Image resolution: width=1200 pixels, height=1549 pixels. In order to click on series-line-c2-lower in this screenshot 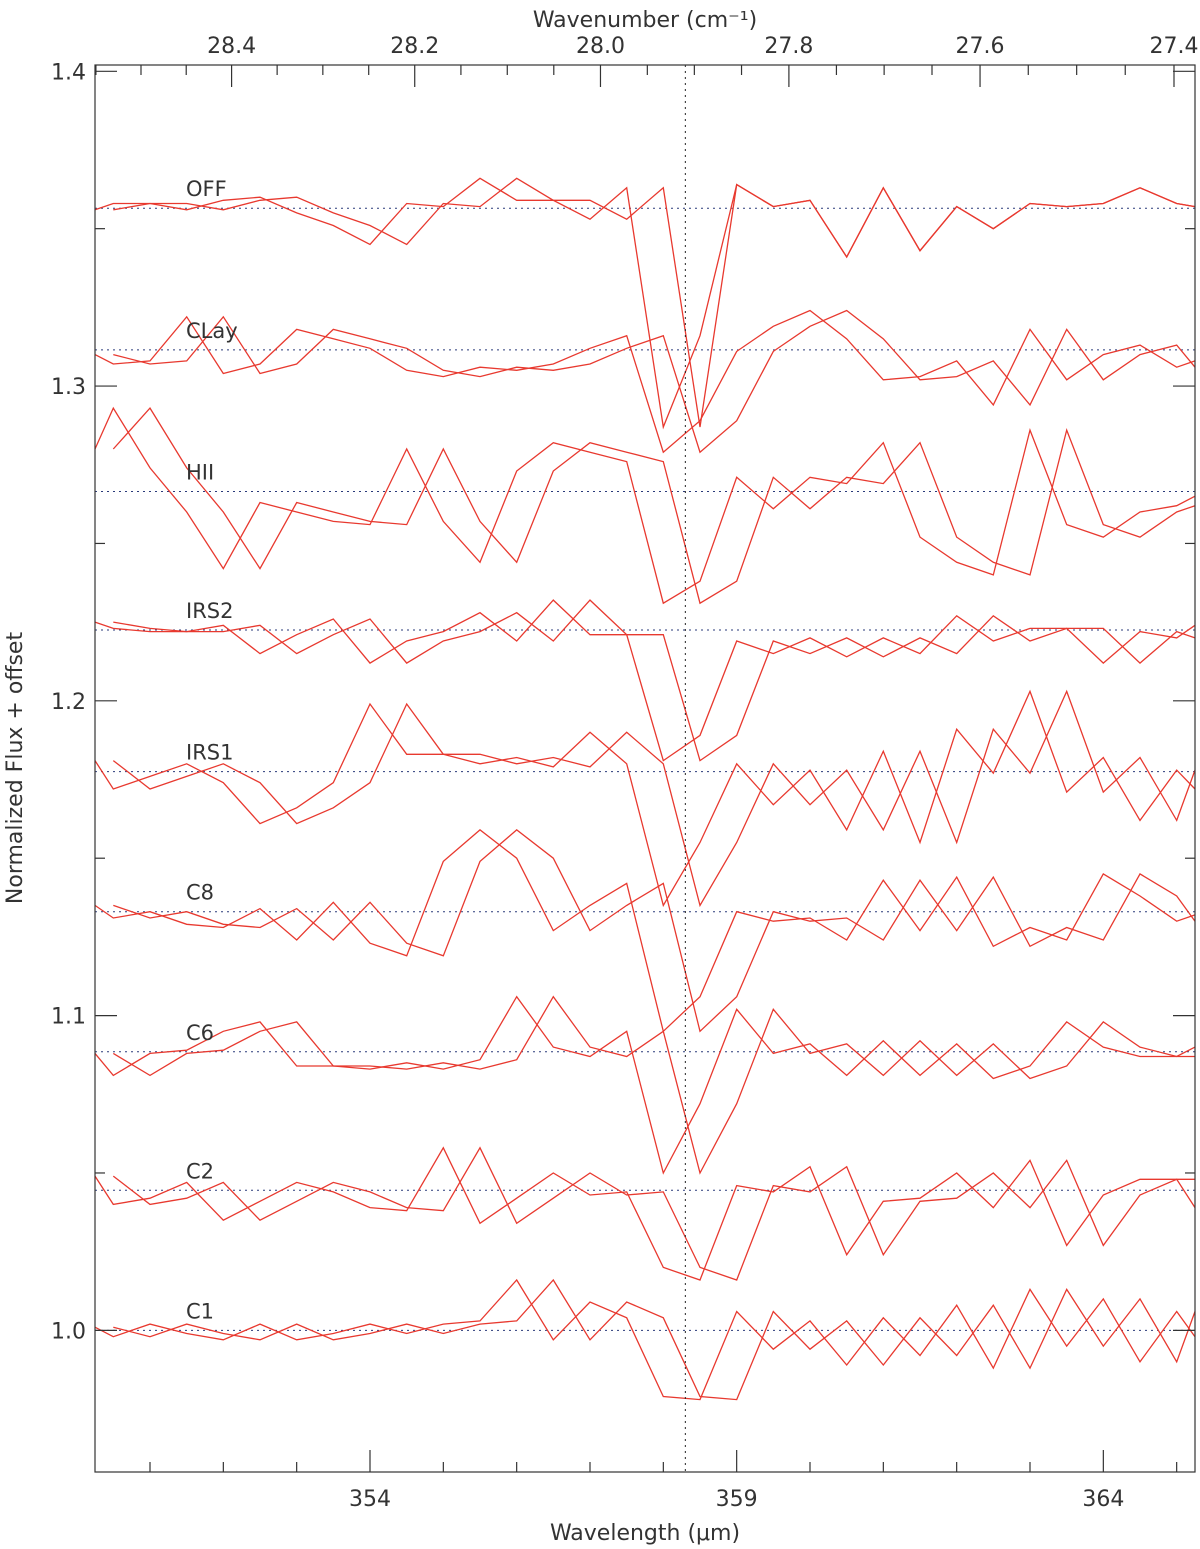, I will do `click(645, 1213)`.